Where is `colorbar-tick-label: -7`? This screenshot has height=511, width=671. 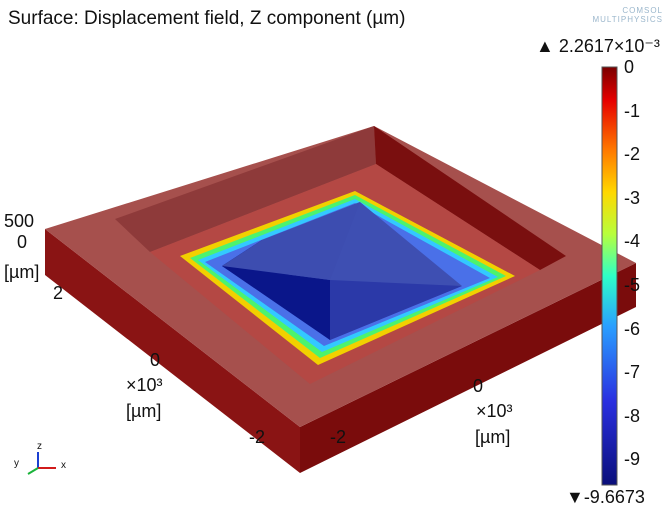 colorbar-tick-label: -7 is located at coordinates (632, 372).